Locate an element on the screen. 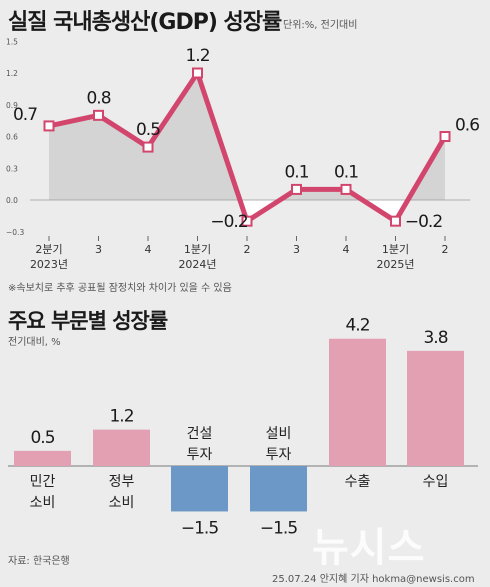  bar-value-label: 4.2 is located at coordinates (357, 326).